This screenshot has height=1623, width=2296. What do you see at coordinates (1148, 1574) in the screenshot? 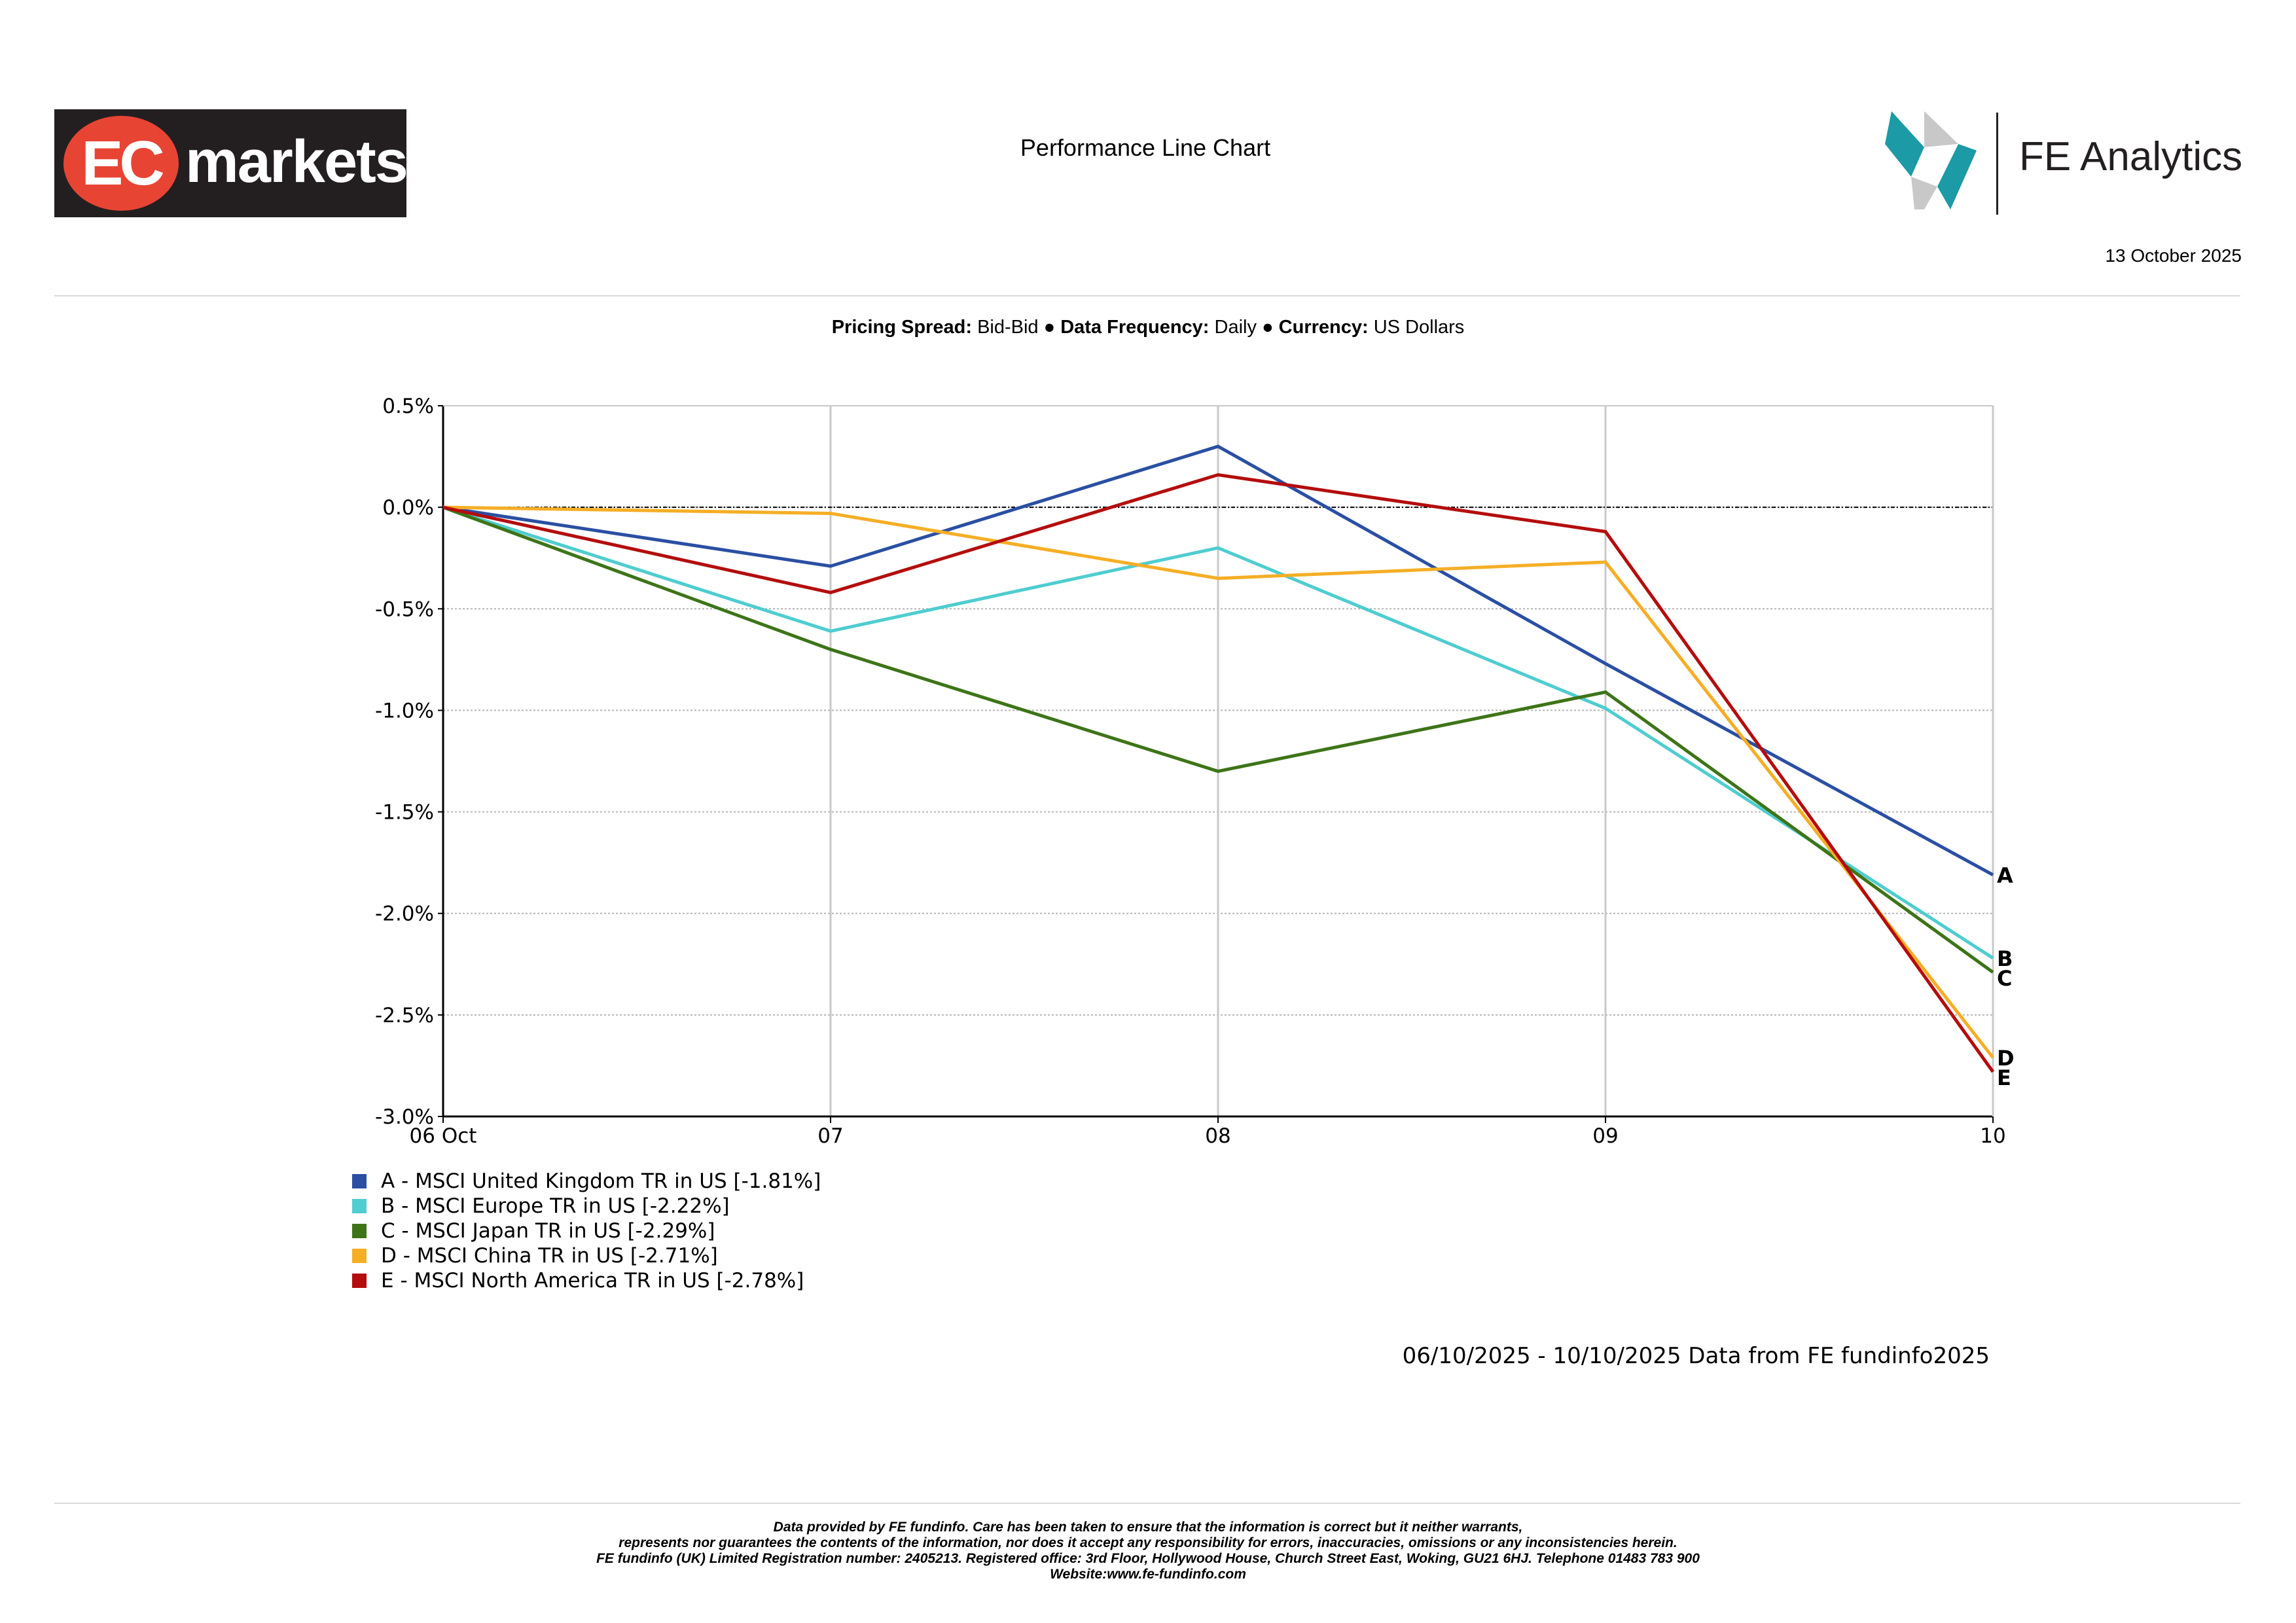
I see `disclaimer-website: Website:www.fe-fundinfo.com` at bounding box center [1148, 1574].